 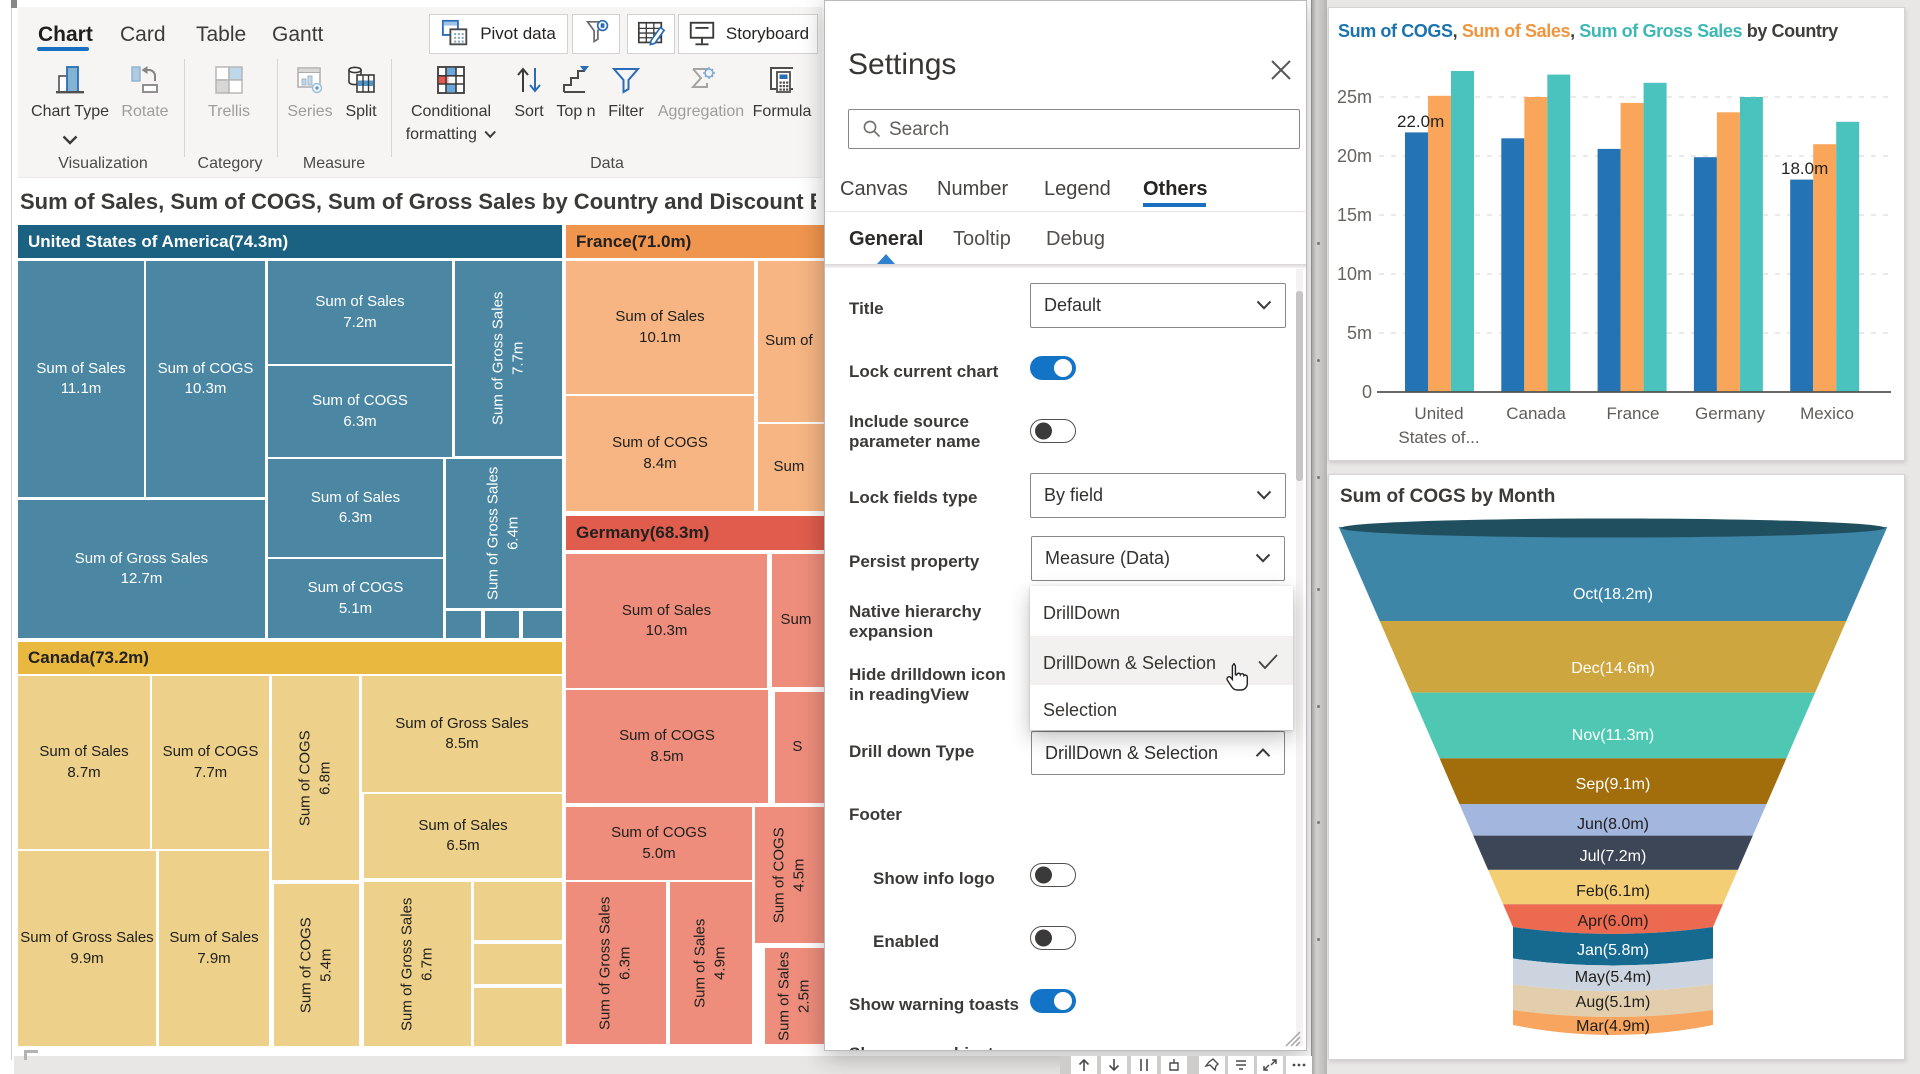 I want to click on svg-text: Jul(7.2m), so click(x=1613, y=856).